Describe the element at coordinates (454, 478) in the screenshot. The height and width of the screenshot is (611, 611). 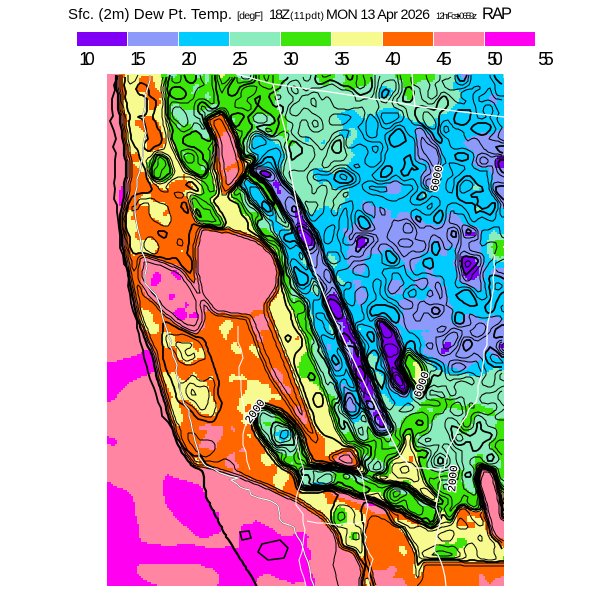
I see `svg-text: 2000` at that location.